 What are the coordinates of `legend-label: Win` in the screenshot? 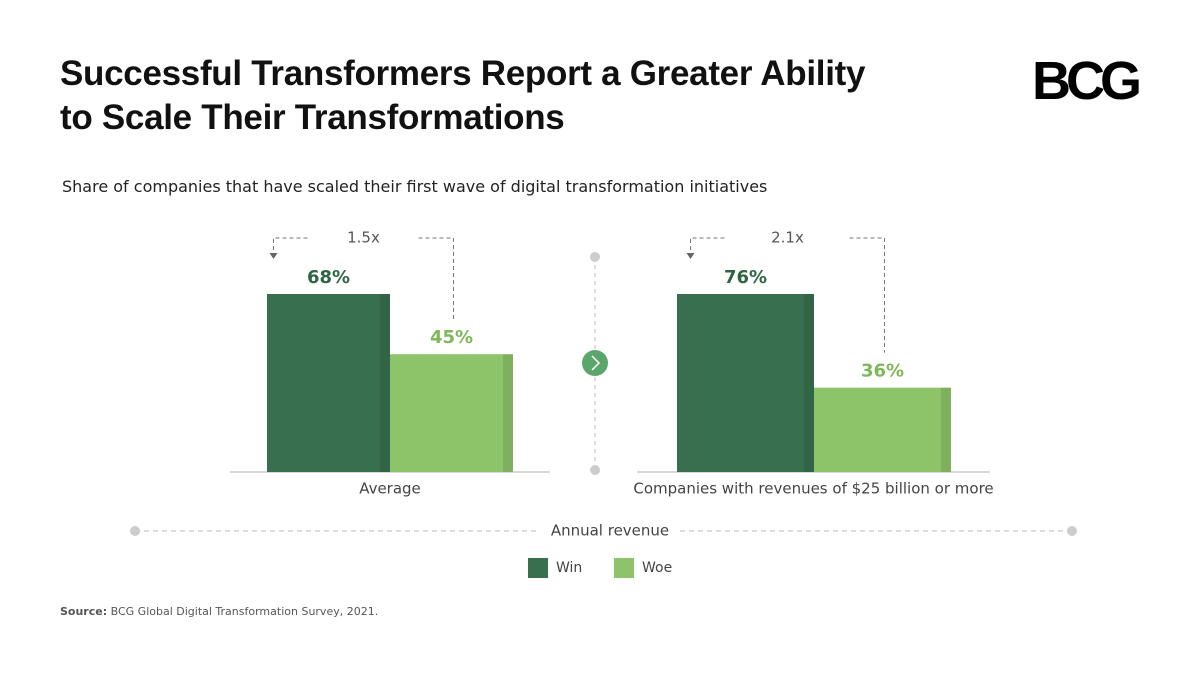 It's located at (569, 568).